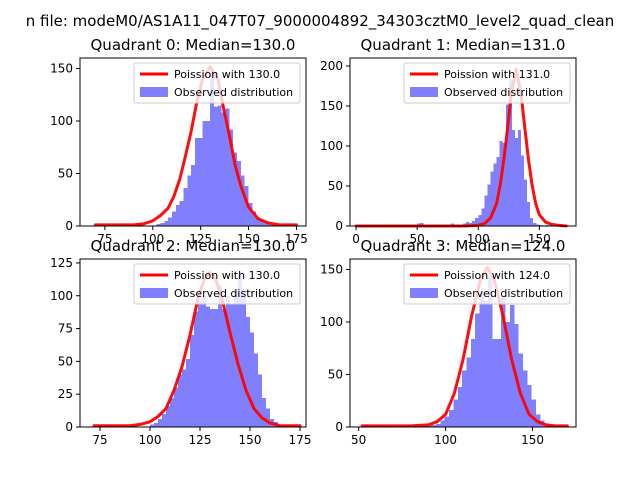 Image resolution: width=640 pixels, height=480 pixels. Describe the element at coordinates (65, 174) in the screenshot. I see `y-tick-label: 50` at that location.